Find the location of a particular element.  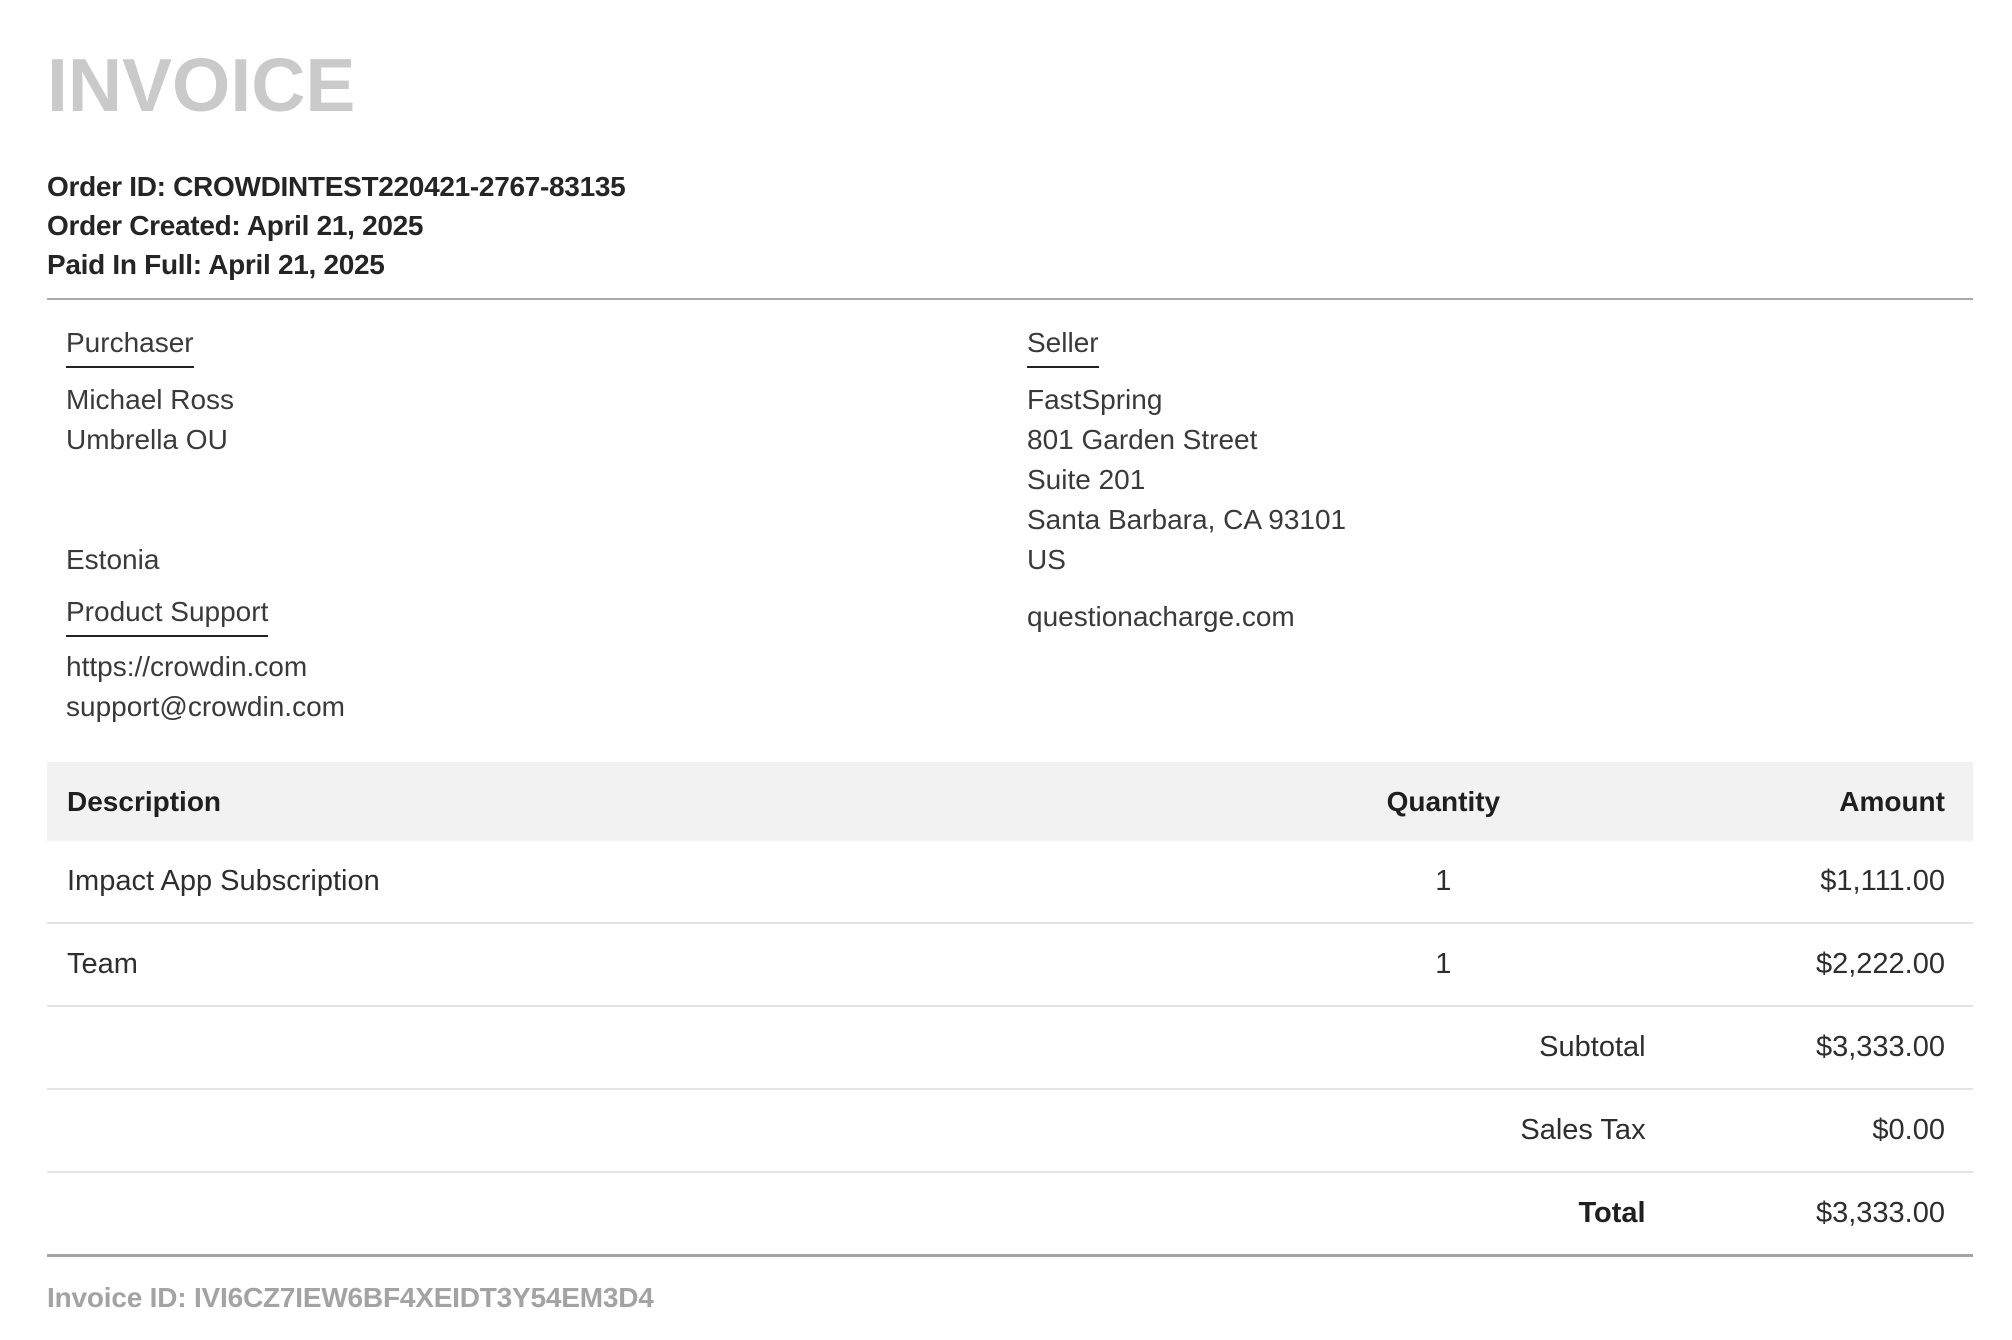

purchaser-heading: Purchaser is located at coordinates (130, 348).